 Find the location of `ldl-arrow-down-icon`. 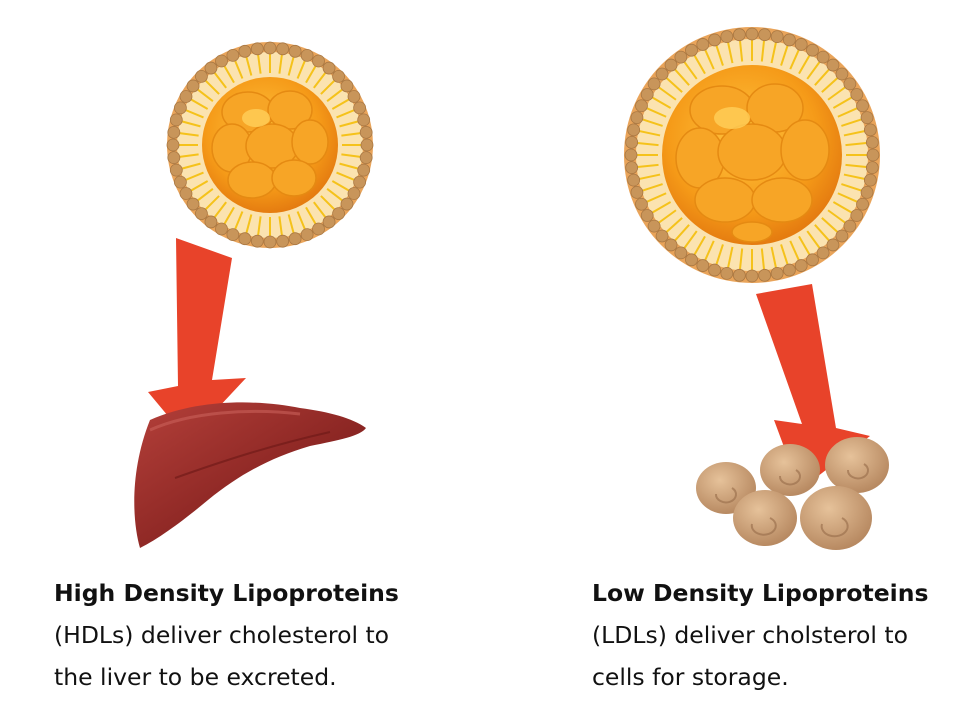

ldl-arrow-down-icon is located at coordinates (813, 387).